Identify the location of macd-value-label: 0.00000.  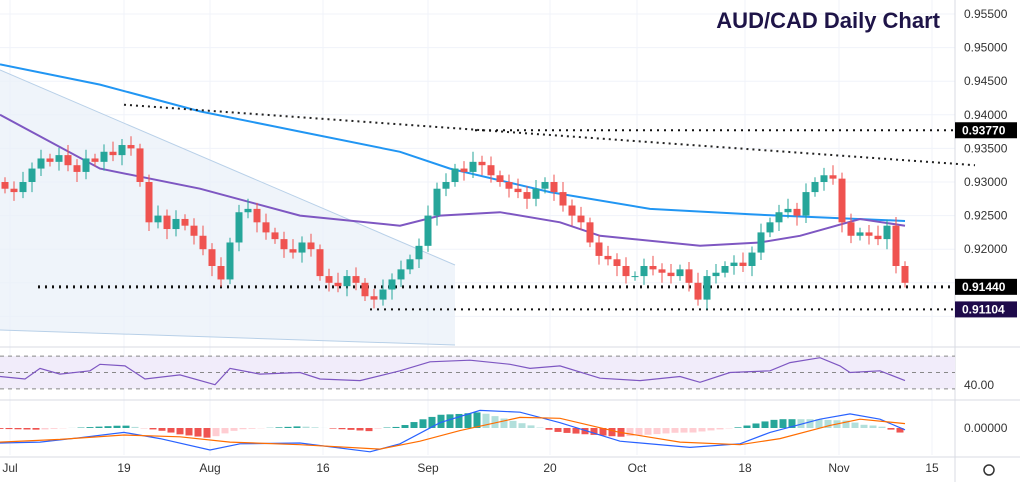
(986, 428).